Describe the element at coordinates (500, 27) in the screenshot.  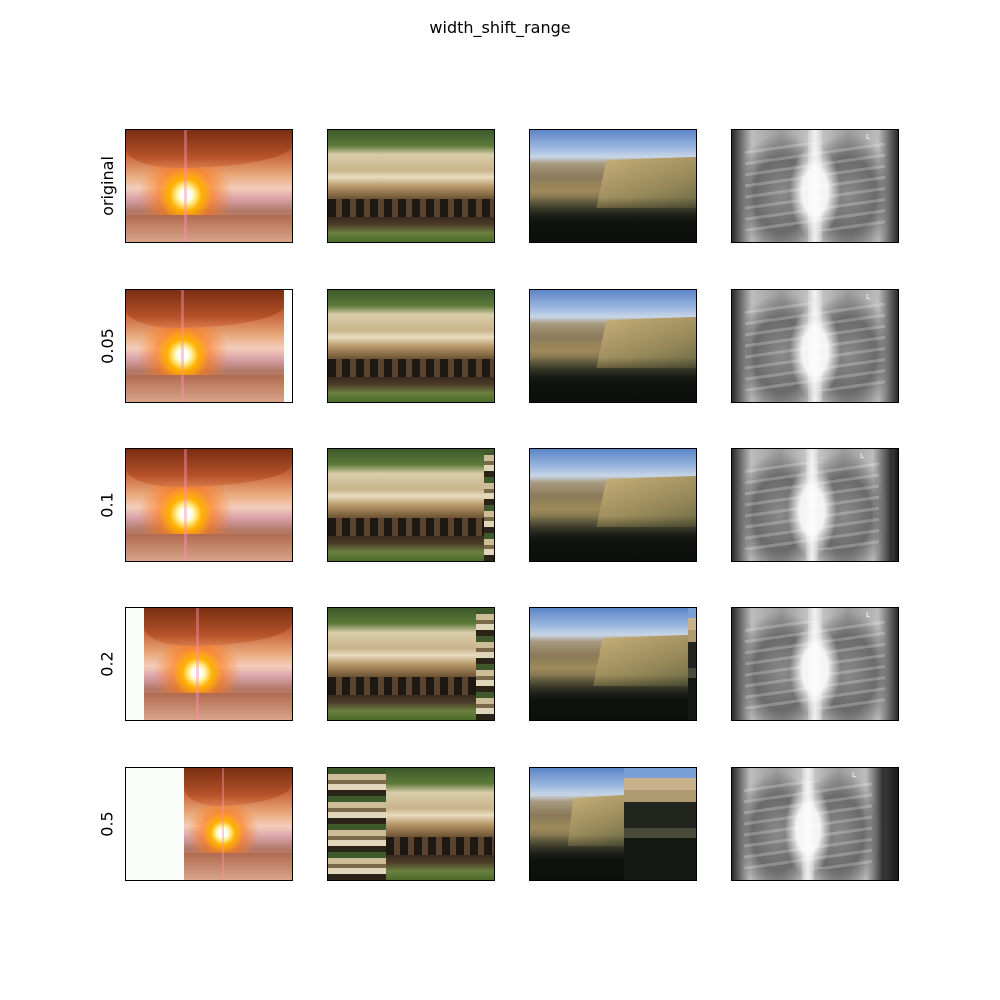
I see `figure-title: width_shift_range` at that location.